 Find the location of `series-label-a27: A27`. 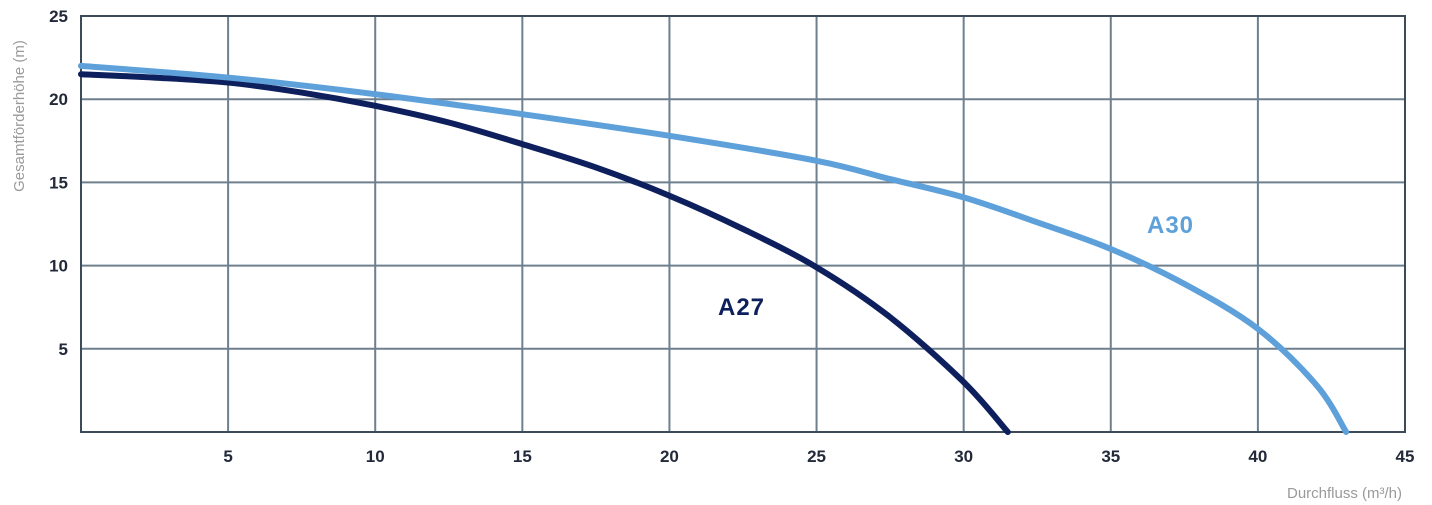

series-label-a27: A27 is located at coordinates (741, 307).